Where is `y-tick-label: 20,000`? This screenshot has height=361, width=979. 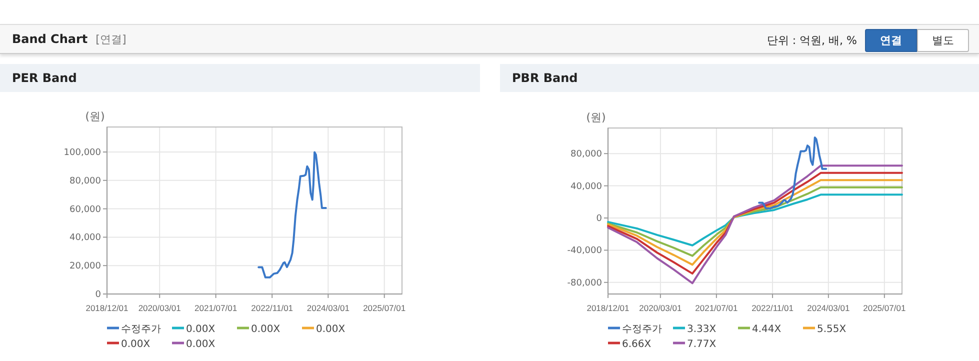 y-tick-label: 20,000 is located at coordinates (86, 267).